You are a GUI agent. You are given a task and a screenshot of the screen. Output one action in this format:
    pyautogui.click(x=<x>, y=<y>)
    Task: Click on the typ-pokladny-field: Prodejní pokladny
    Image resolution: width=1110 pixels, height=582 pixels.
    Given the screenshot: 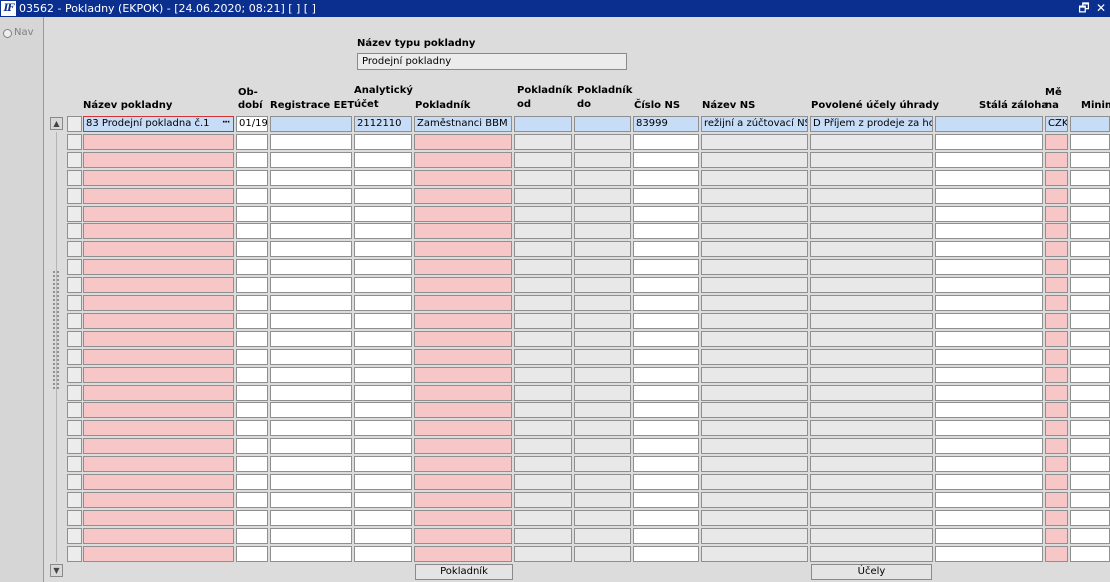 What is the action you would take?
    pyautogui.click(x=492, y=61)
    